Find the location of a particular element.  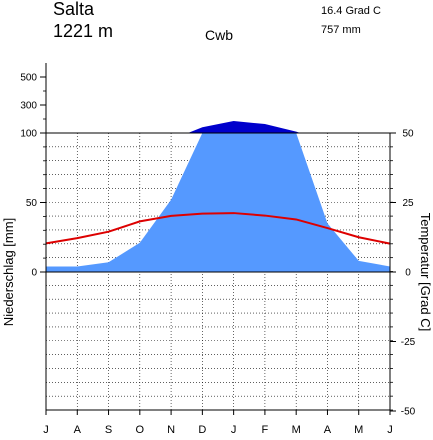

annual-mean-temperature: 16.4 Grad C is located at coordinates (351, 11).